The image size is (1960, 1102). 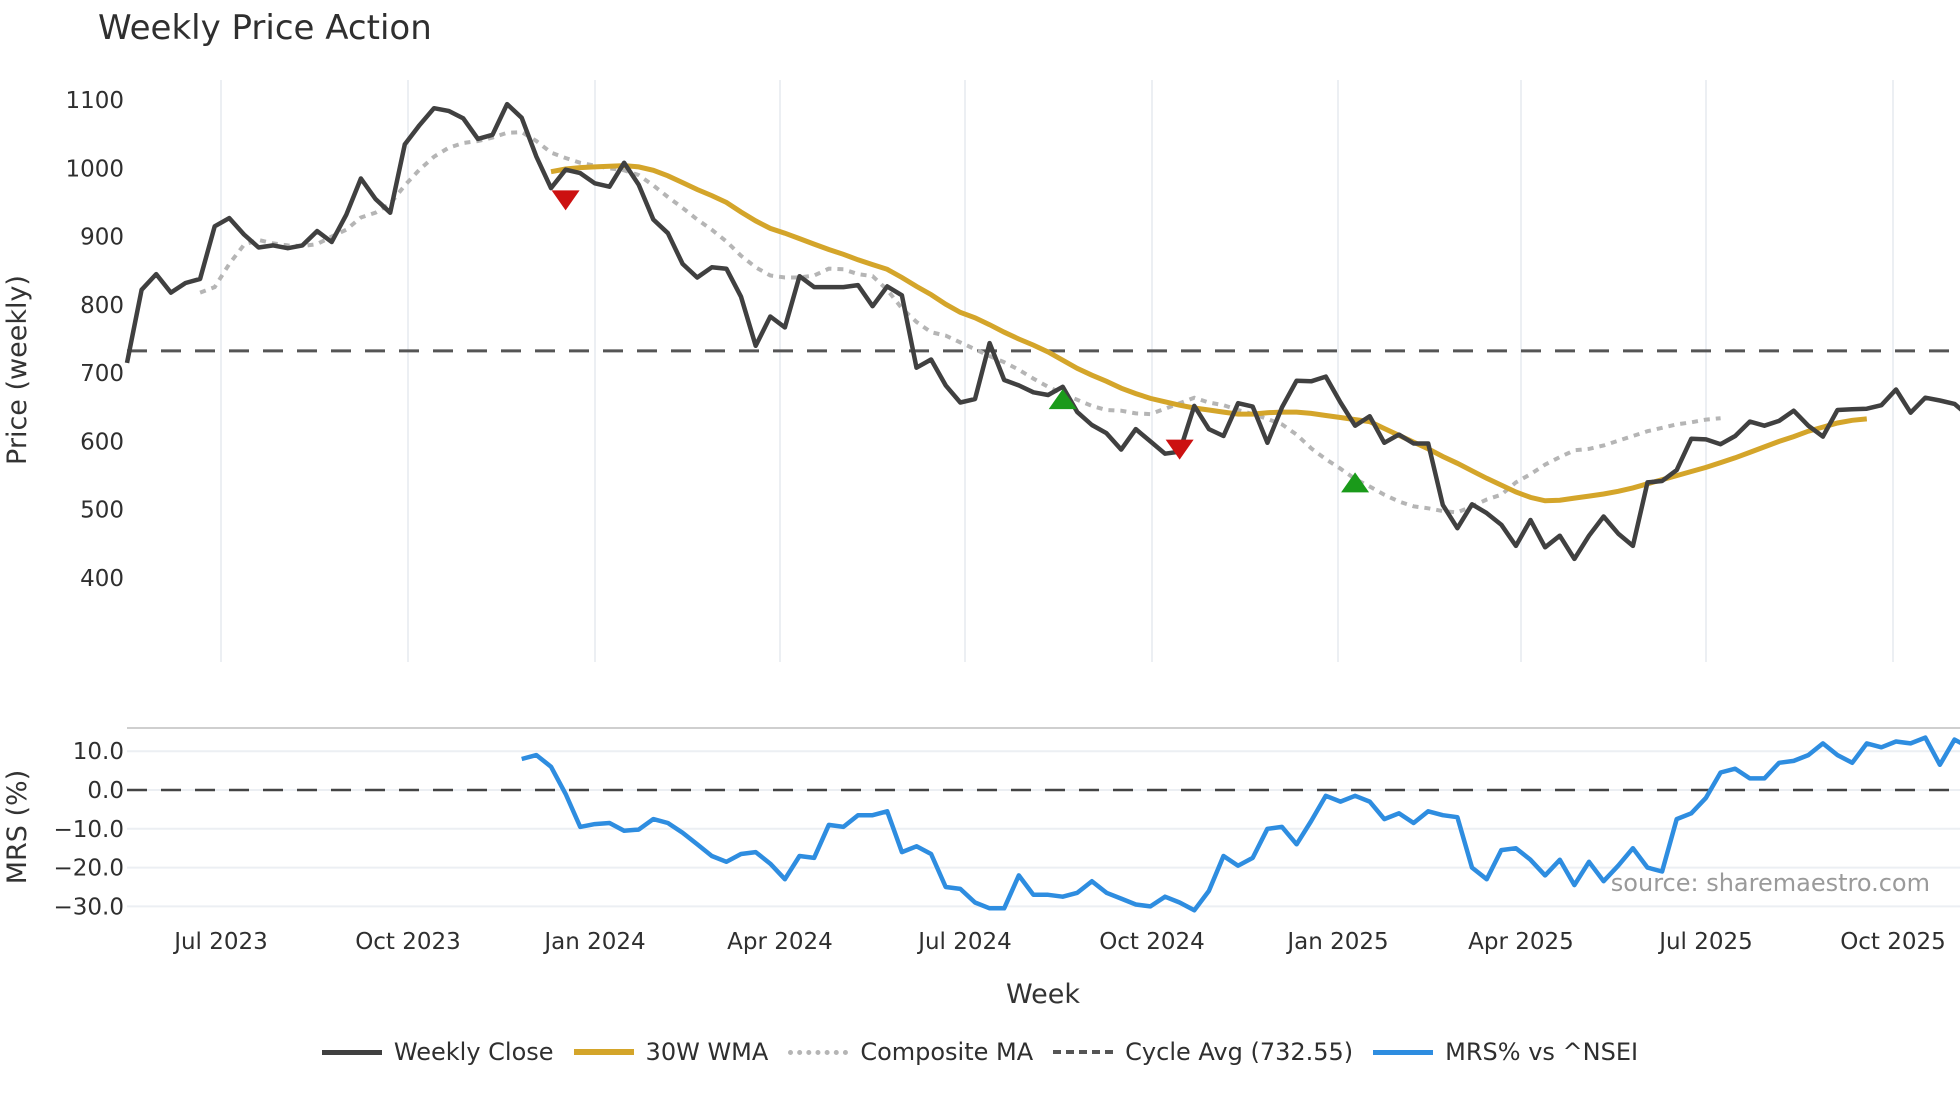 I want to click on svg-text: 0.0, so click(x=105, y=791).